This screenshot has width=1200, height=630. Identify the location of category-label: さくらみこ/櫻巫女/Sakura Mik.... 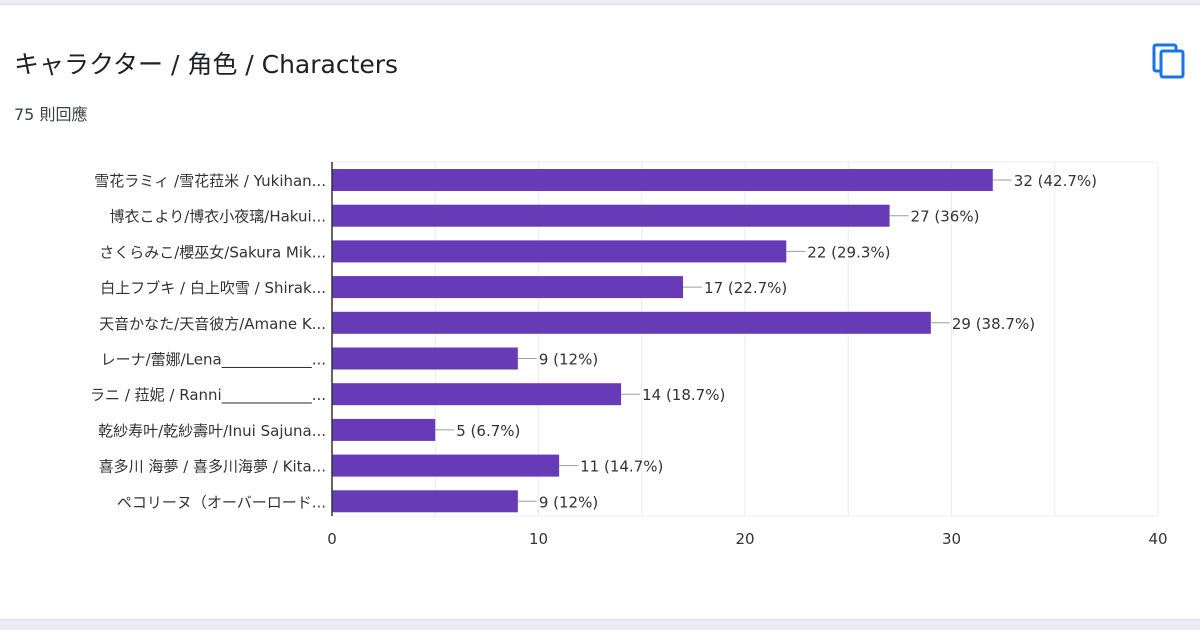
(212, 252).